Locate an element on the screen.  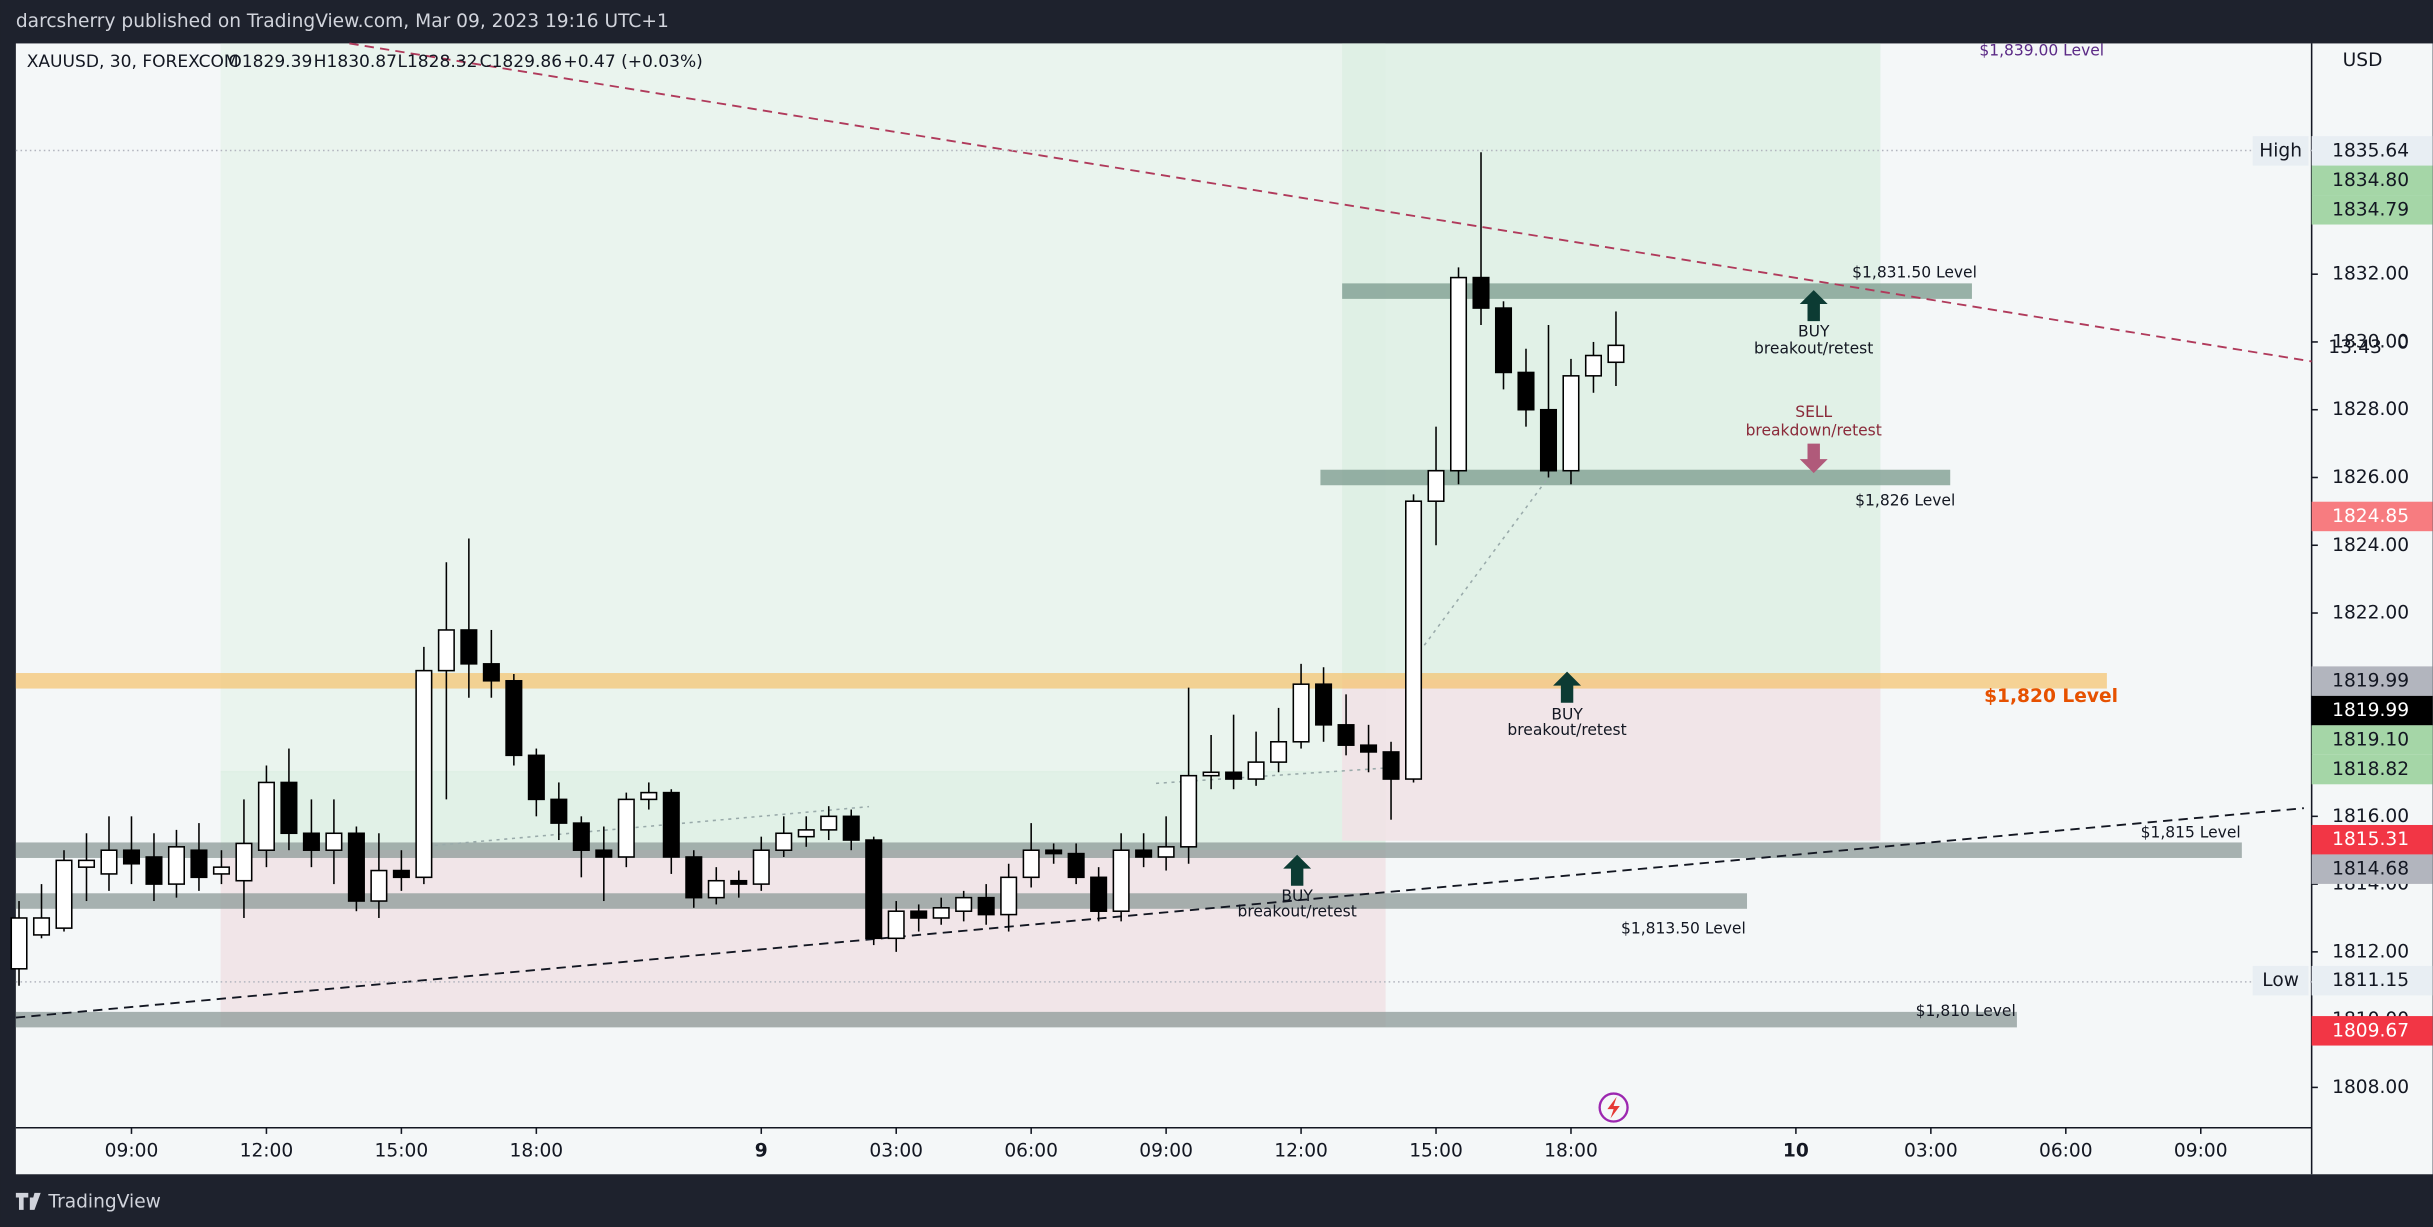
y-tick-label: 1816.00 is located at coordinates (2370, 816).